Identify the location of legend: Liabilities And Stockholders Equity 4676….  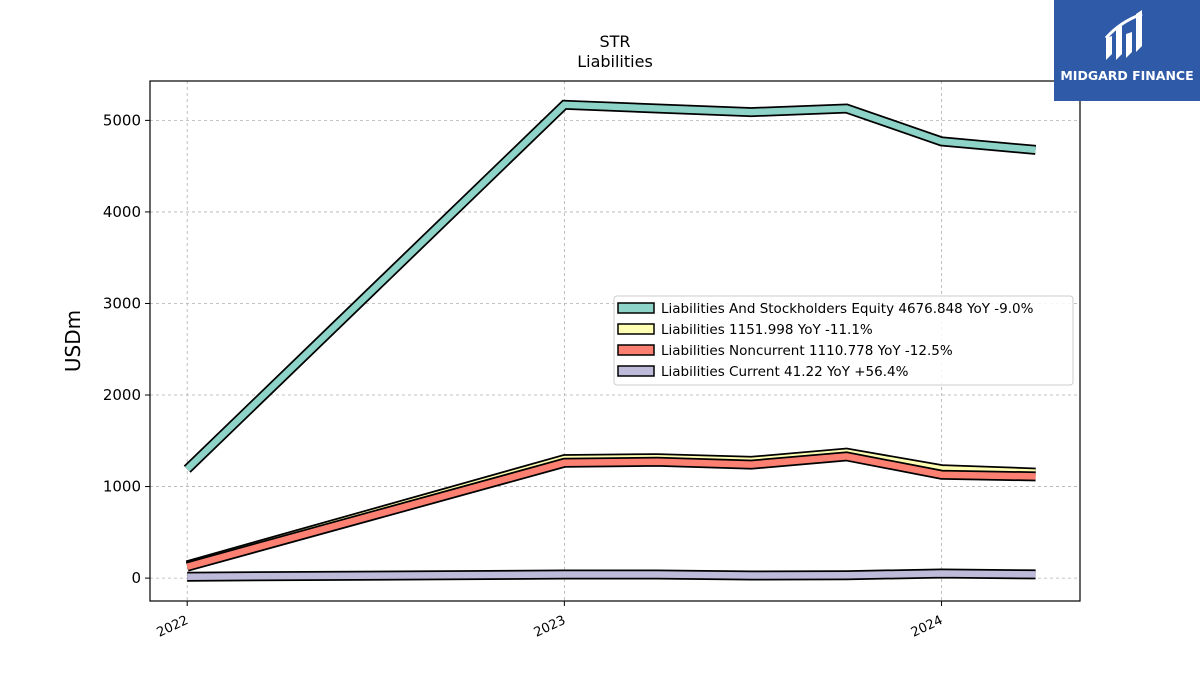
(843, 340).